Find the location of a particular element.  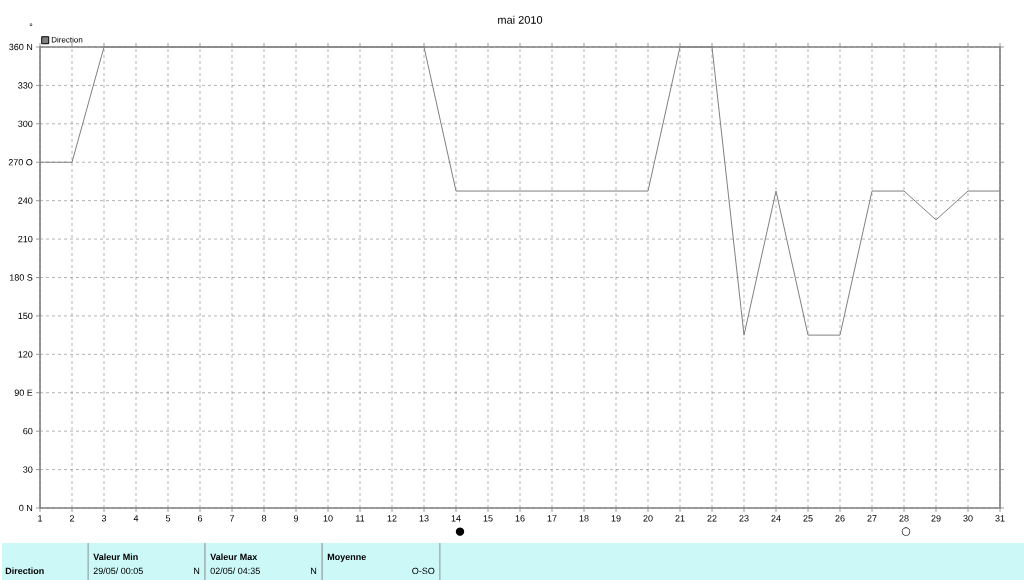

x-tick-label: 25 is located at coordinates (808, 518).